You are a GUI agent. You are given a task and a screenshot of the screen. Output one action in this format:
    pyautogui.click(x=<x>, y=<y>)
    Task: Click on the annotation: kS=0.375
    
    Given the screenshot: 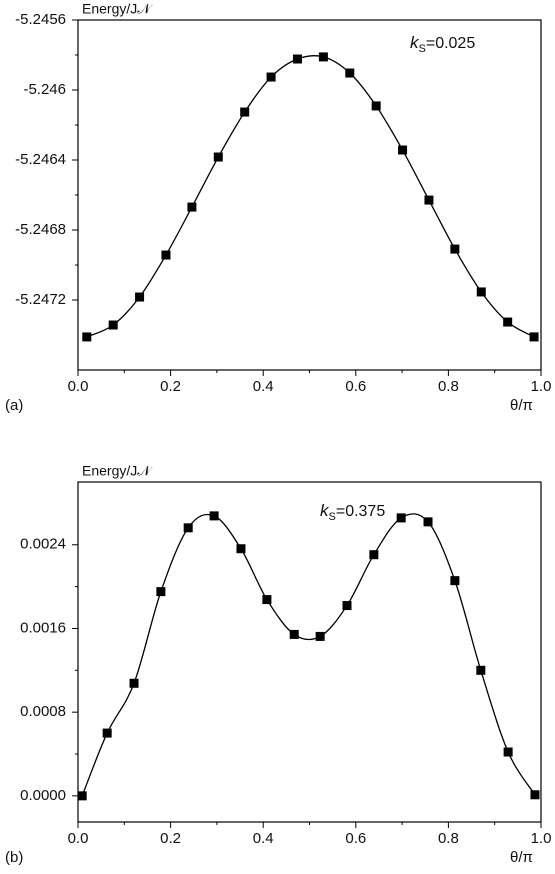 What is the action you would take?
    pyautogui.click(x=352, y=511)
    